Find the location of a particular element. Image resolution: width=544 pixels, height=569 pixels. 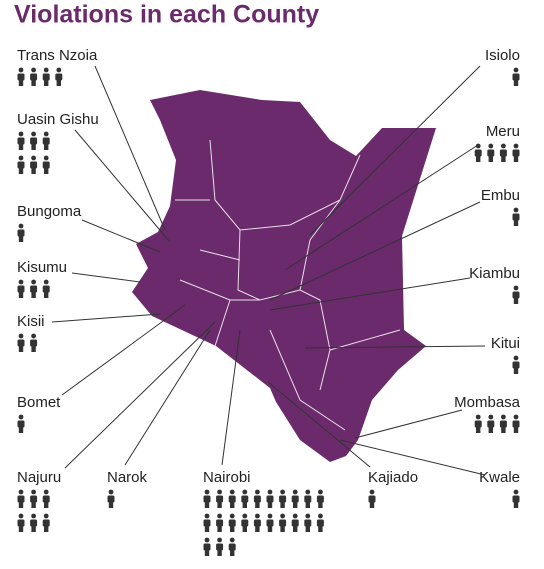

county-item: Bungoma is located at coordinates (89, 228).